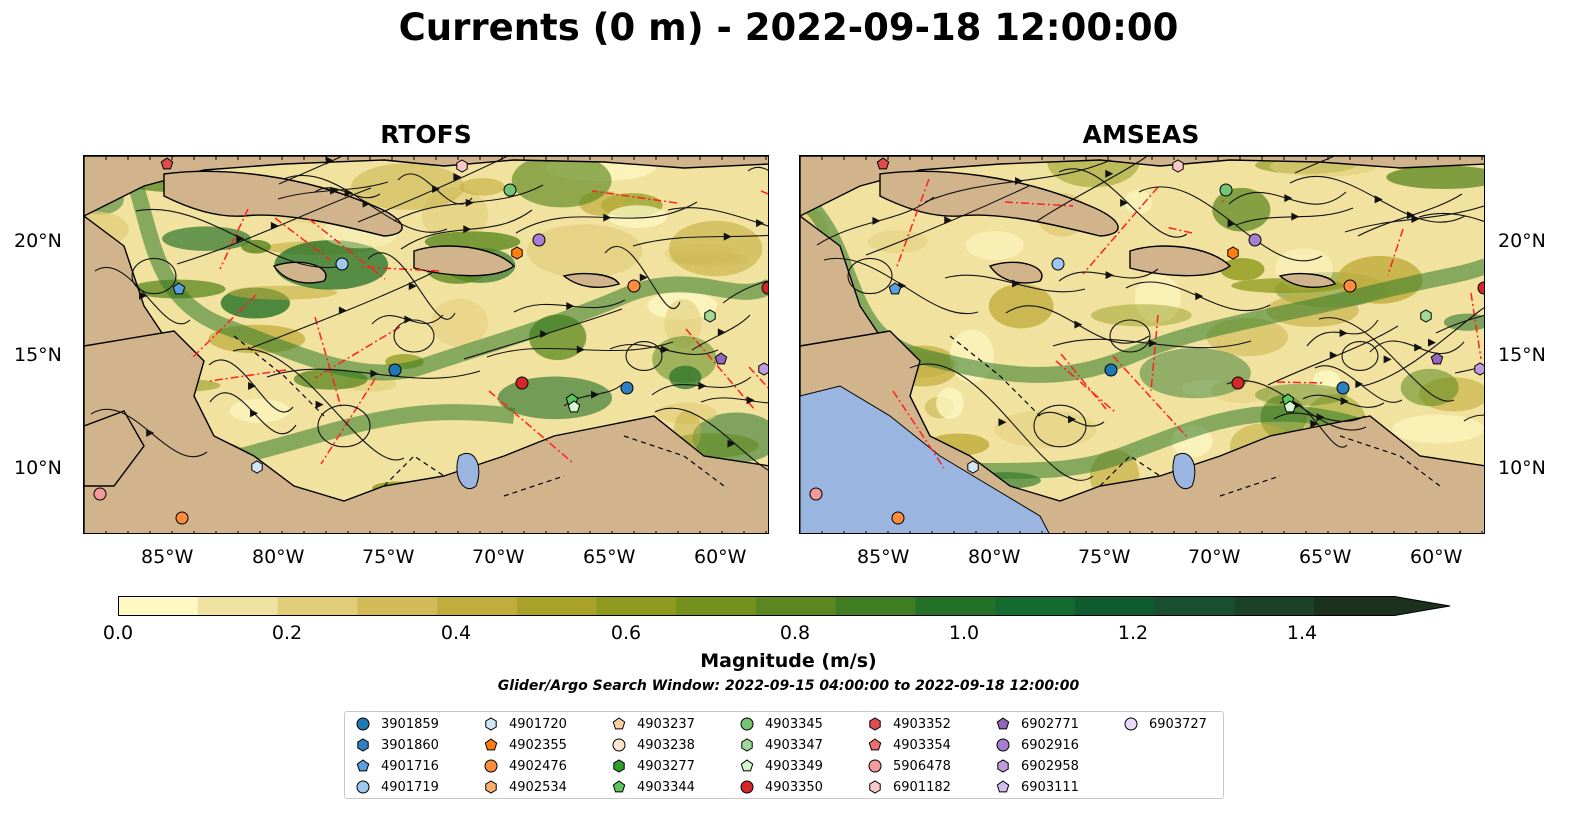  What do you see at coordinates (525, 787) in the screenshot?
I see `legend-item: 4902534` at bounding box center [525, 787].